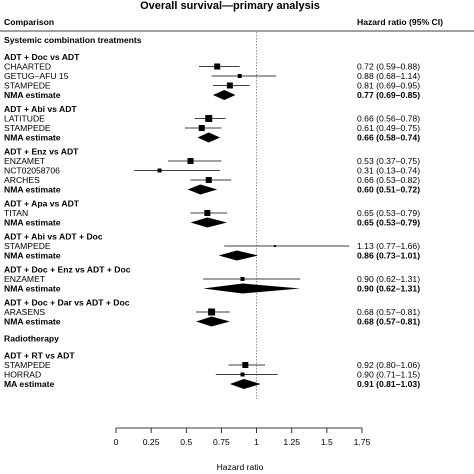  Describe the element at coordinates (41, 152) in the screenshot. I see `group-heading: ADT + Enz vs ADT` at that location.